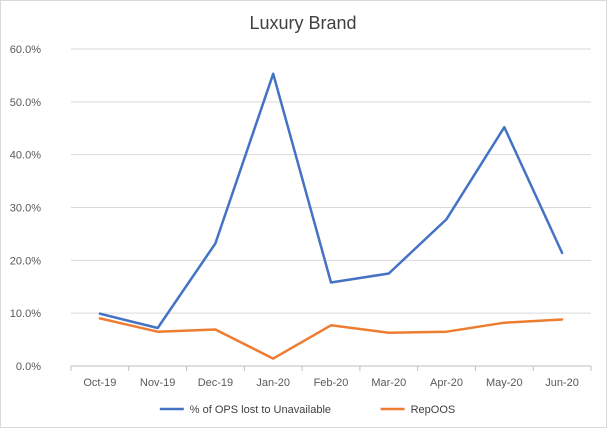 This screenshot has height=428, width=607. What do you see at coordinates (446, 383) in the screenshot?
I see `x-tick-label: Apr-20` at bounding box center [446, 383].